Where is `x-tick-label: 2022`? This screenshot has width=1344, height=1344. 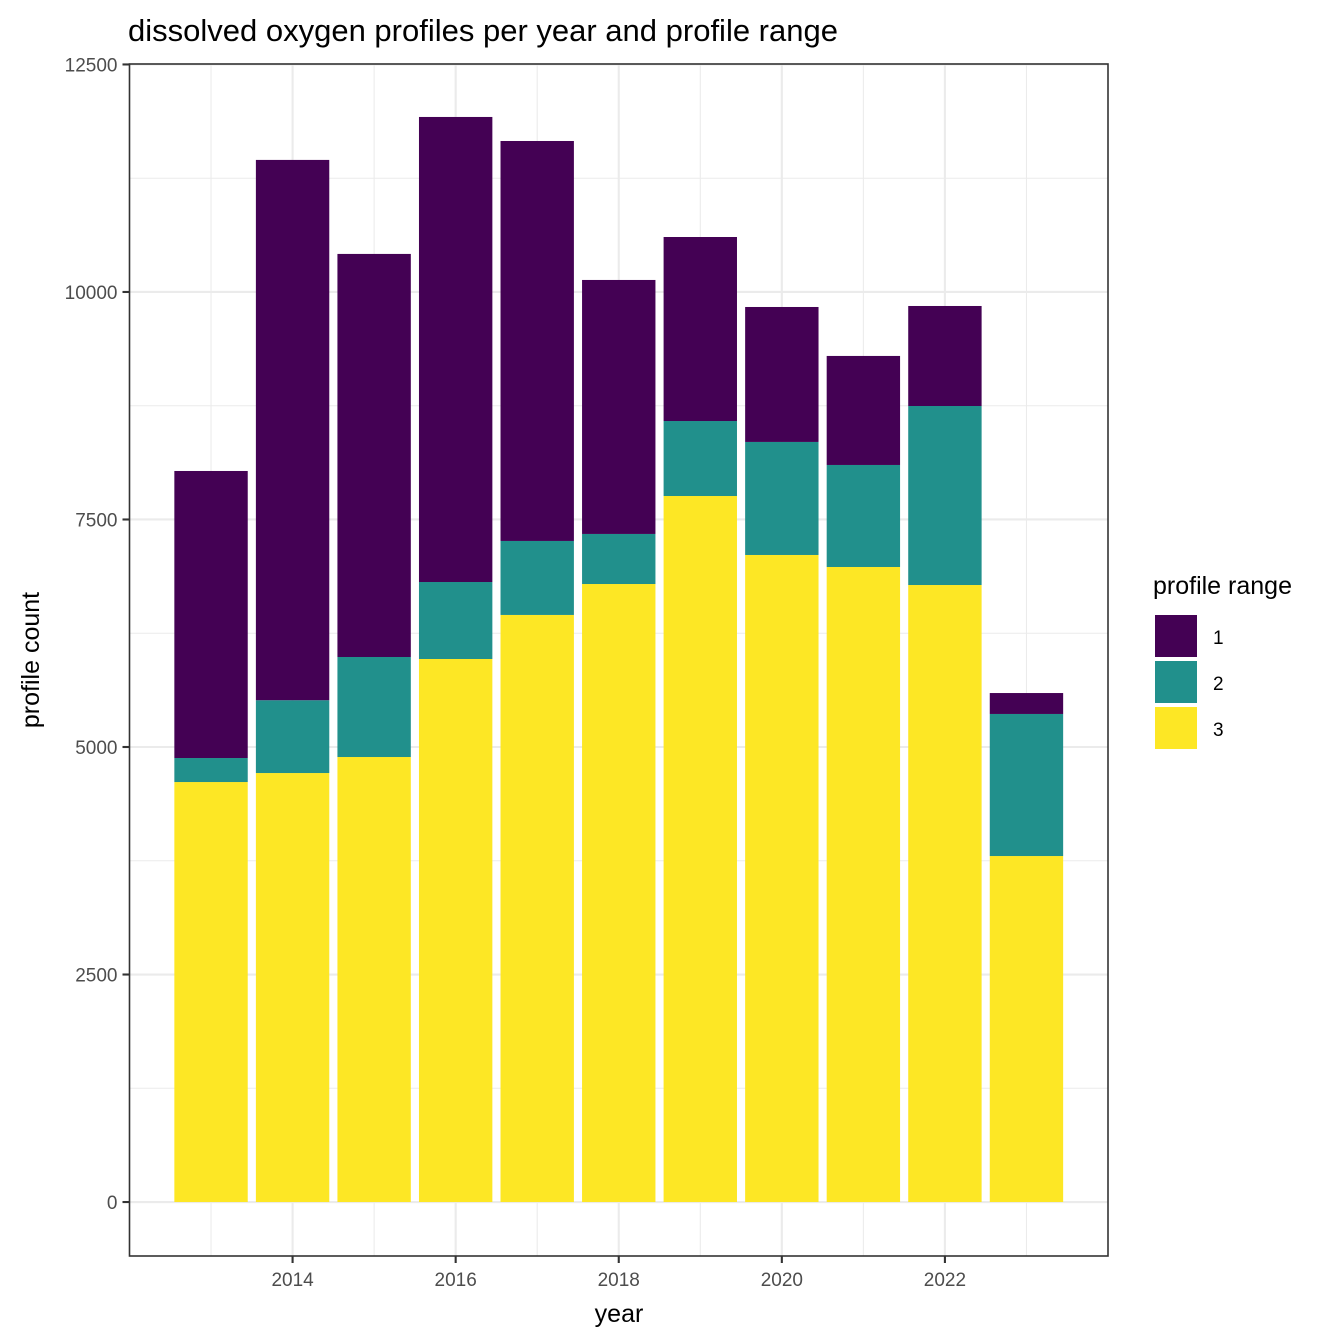
x-tick-label: 2022 is located at coordinates (945, 1280).